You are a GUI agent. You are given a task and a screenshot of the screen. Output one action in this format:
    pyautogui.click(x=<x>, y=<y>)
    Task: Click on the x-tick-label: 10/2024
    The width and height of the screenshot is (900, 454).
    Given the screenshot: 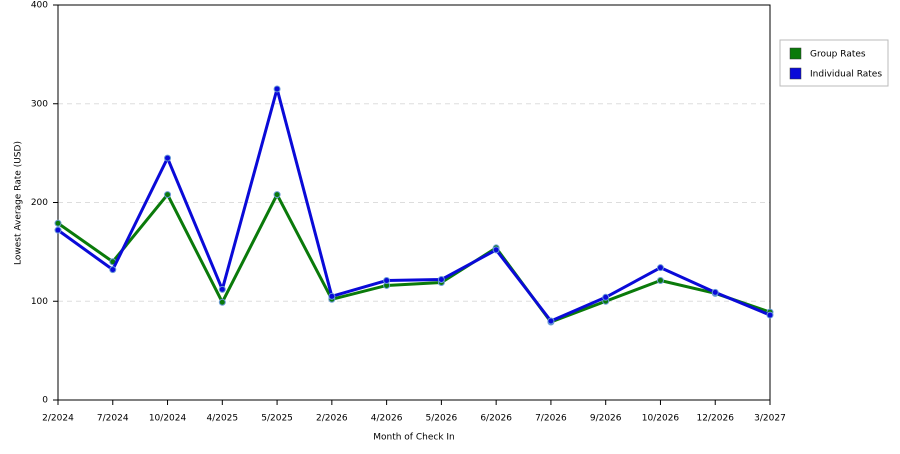 What is the action you would take?
    pyautogui.click(x=168, y=419)
    